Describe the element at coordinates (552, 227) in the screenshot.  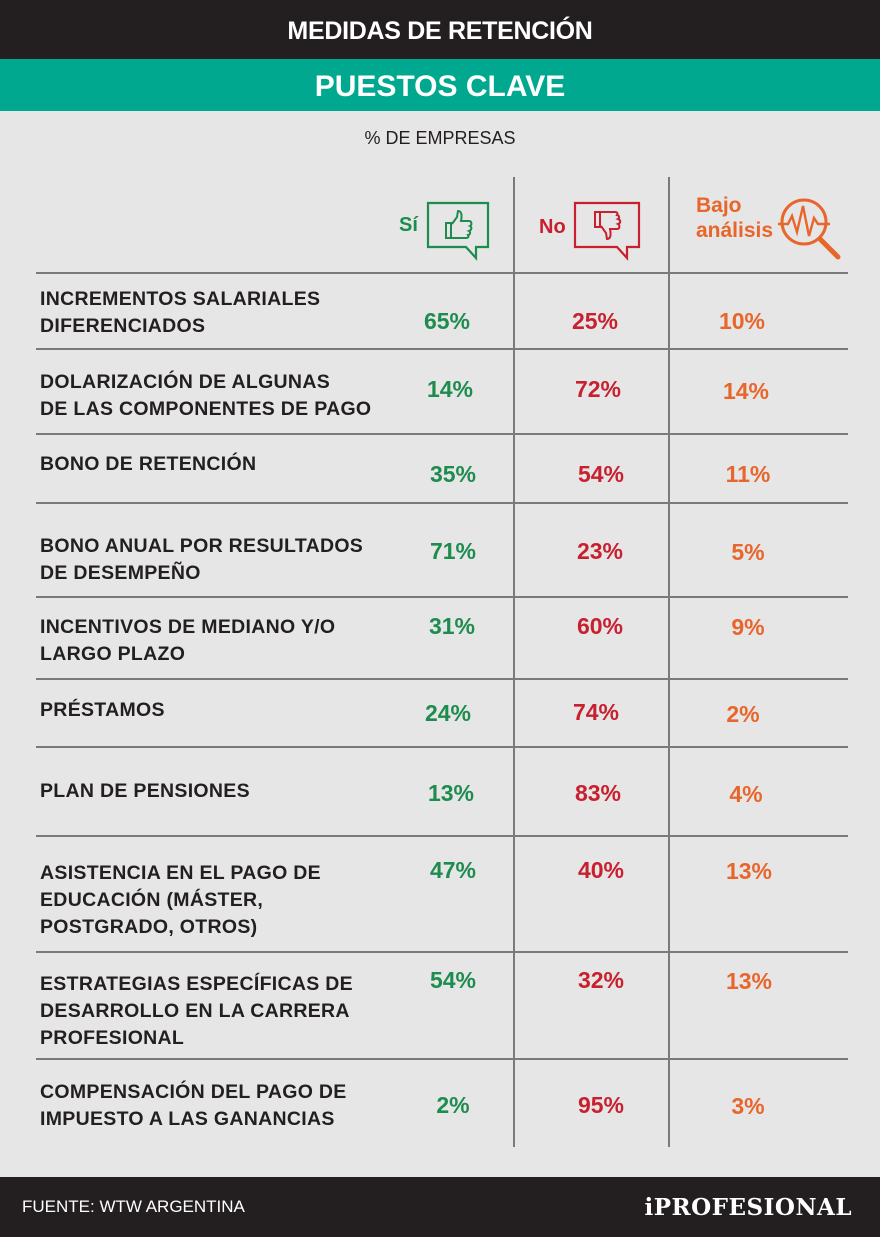
I see `column-header-no: No` at that location.